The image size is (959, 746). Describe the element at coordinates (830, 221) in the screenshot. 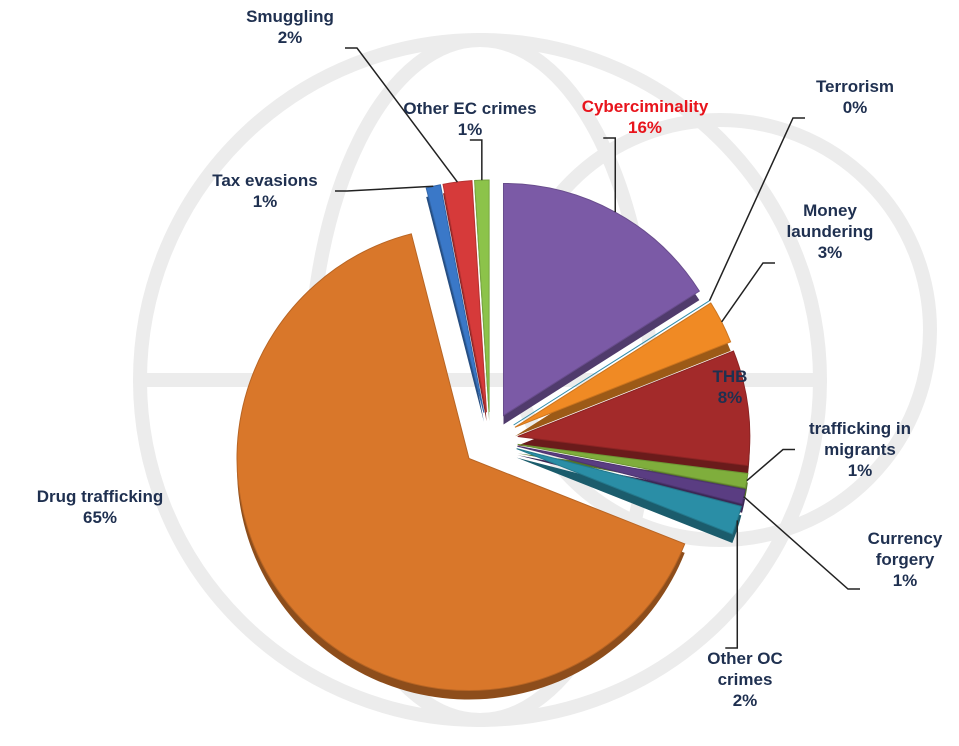

I see `category-label: Money laundering` at that location.